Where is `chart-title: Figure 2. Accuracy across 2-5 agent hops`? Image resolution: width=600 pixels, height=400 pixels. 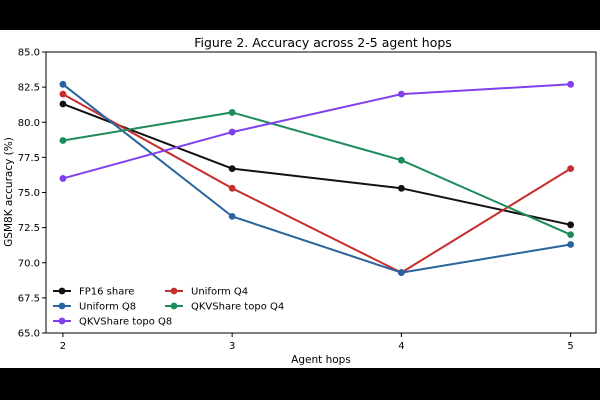
chart-title: Figure 2. Accuracy across 2-5 agent hops is located at coordinates (323, 42).